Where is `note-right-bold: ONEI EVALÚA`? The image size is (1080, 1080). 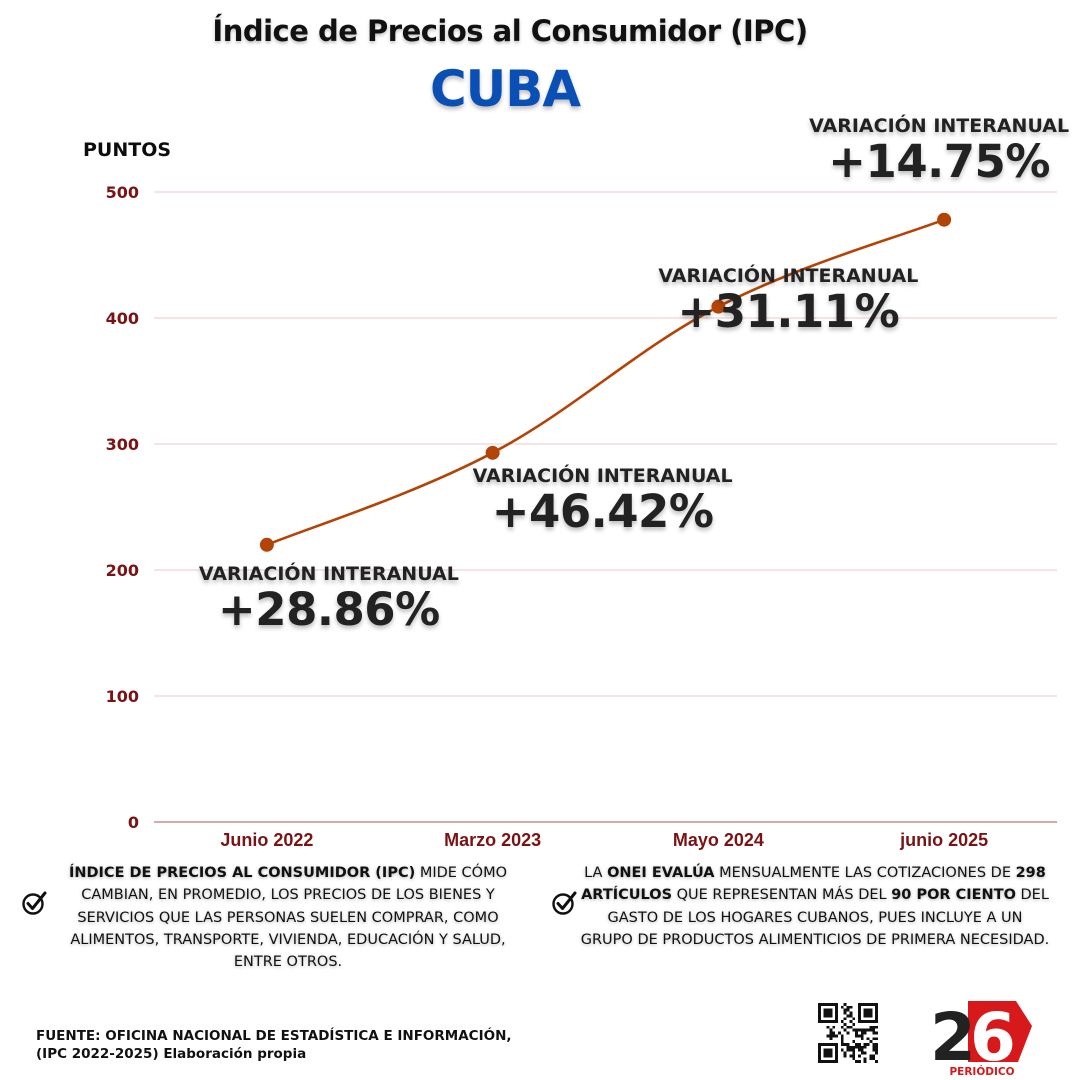
note-right-bold: ONEI EVALÚA is located at coordinates (661, 873).